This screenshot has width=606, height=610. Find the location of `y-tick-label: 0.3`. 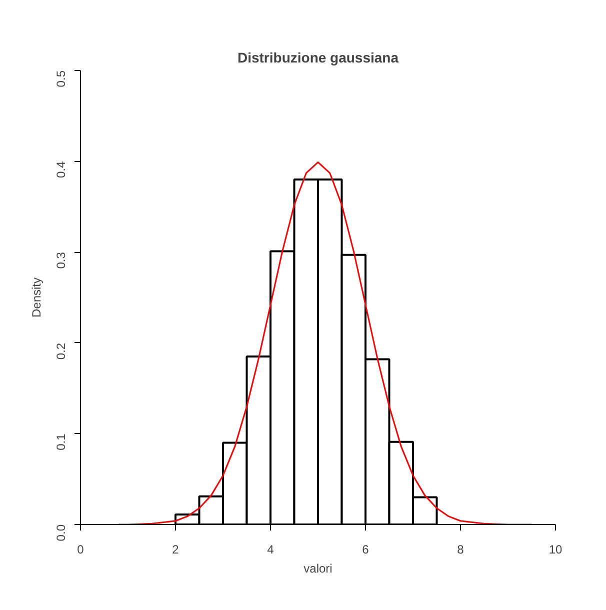

y-tick-label: 0.3 is located at coordinates (61, 260).